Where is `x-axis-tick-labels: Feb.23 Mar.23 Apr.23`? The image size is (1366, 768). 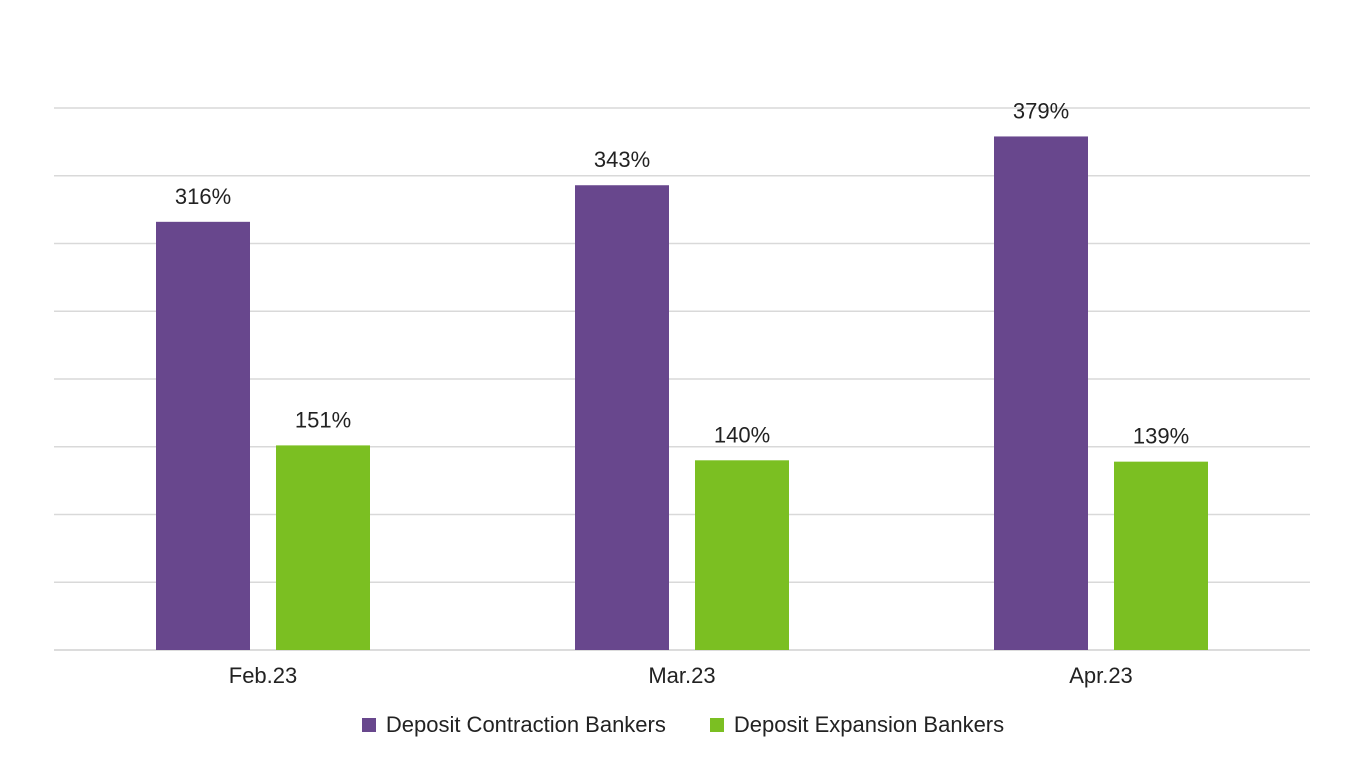 x-axis-tick-labels: Feb.23 Mar.23 Apr.23 is located at coordinates (681, 675).